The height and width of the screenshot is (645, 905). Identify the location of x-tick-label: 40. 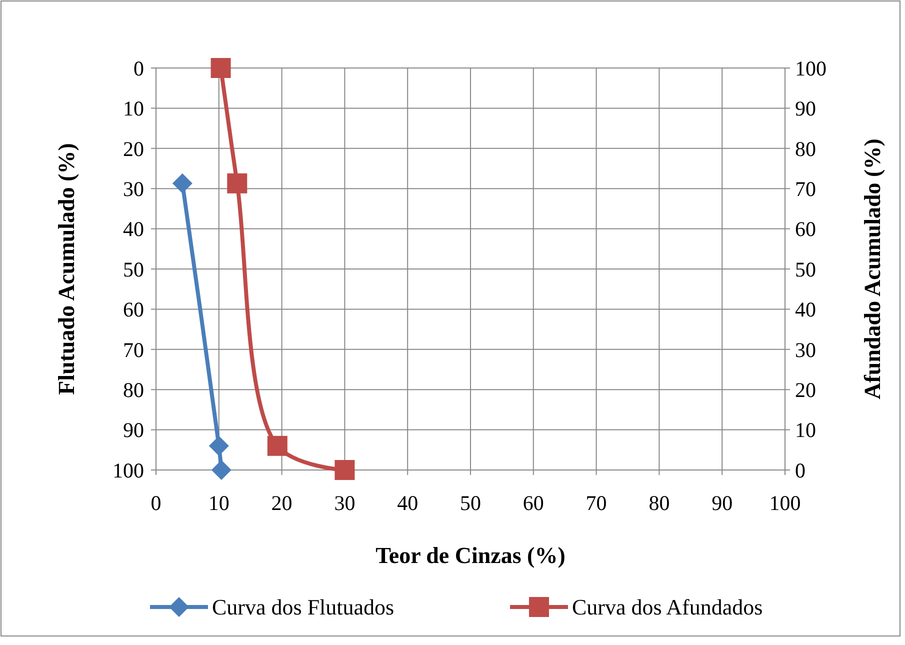
(407, 503).